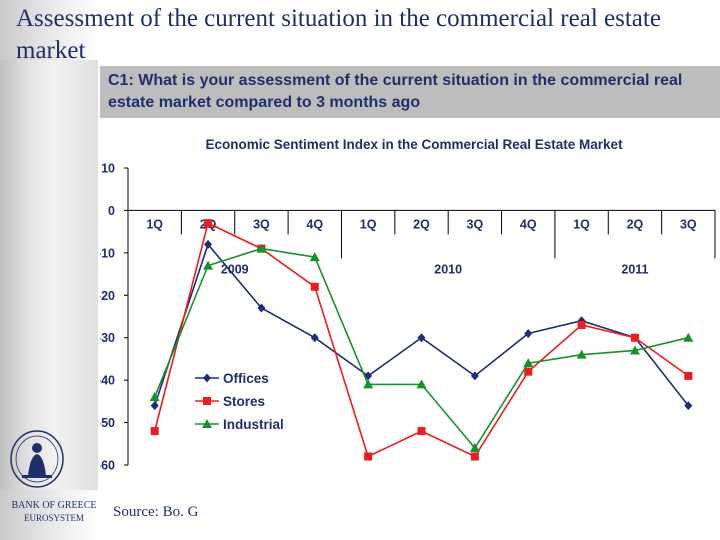 The height and width of the screenshot is (540, 720). What do you see at coordinates (49, 275) in the screenshot?
I see `column-pillar-graphic` at bounding box center [49, 275].